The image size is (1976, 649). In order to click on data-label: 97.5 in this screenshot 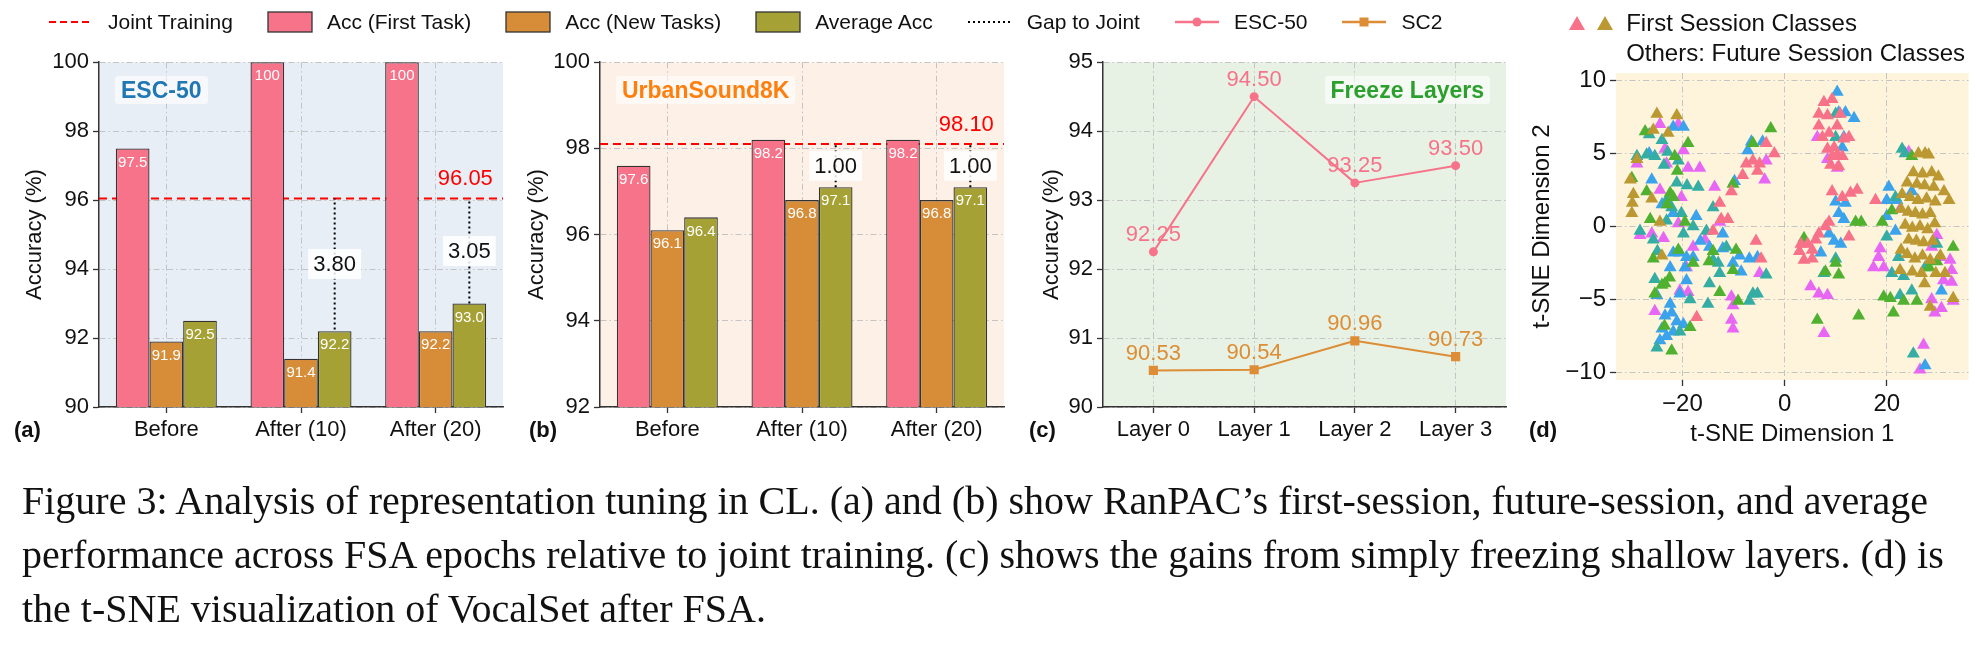, I will do `click(133, 161)`.